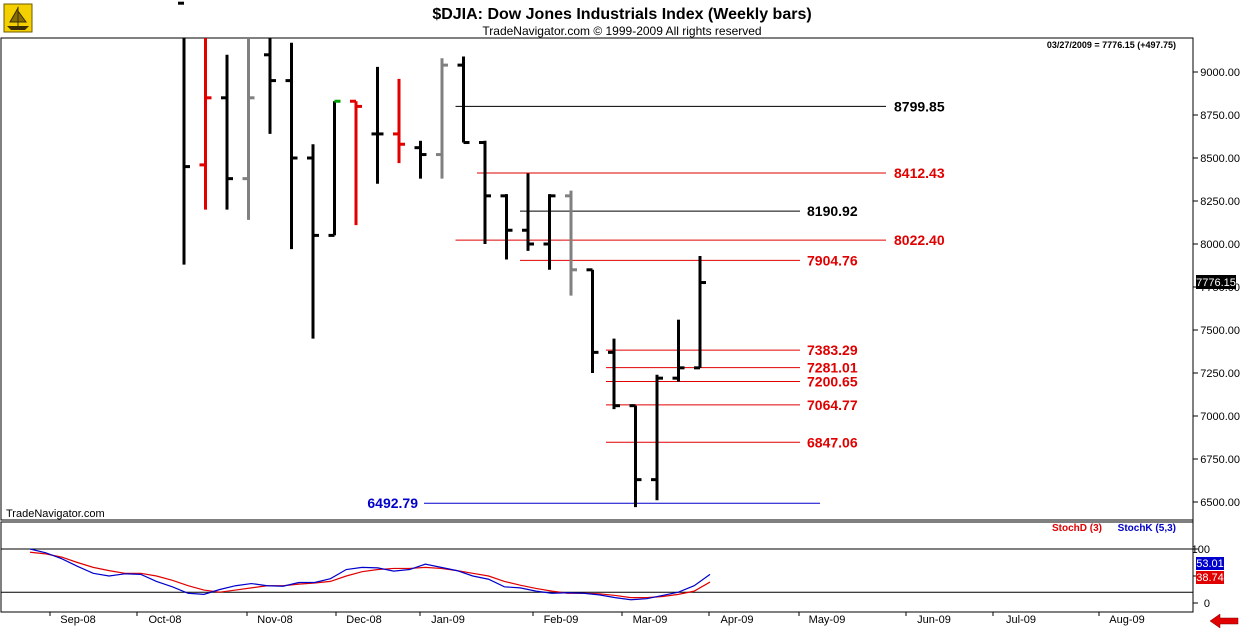  What do you see at coordinates (392, 503) in the screenshot?
I see `level-label: 6492.79` at bounding box center [392, 503].